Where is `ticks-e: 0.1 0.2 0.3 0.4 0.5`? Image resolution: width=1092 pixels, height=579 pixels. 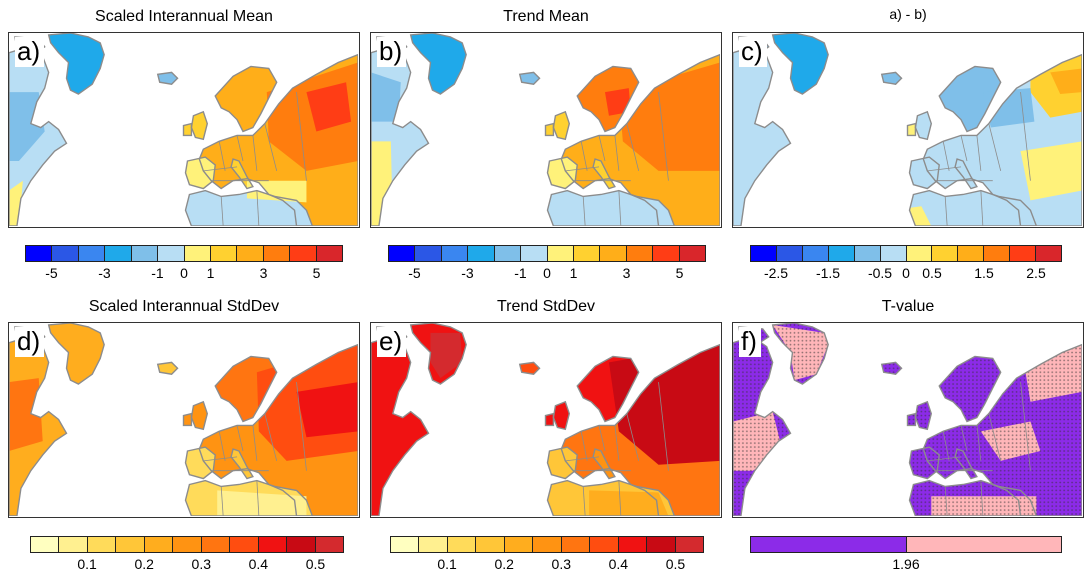
ticks-e: 0.1 0.2 0.3 0.4 0.5 is located at coordinates (547, 565).